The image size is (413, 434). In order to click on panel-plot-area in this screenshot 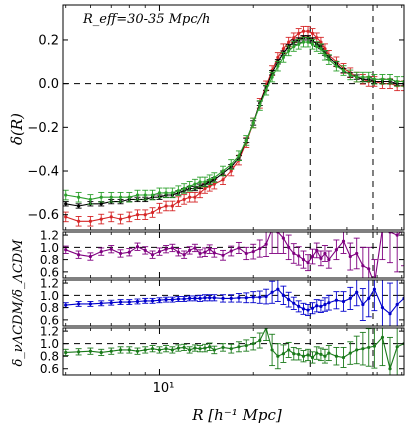, I will do `click(233, 303)`.